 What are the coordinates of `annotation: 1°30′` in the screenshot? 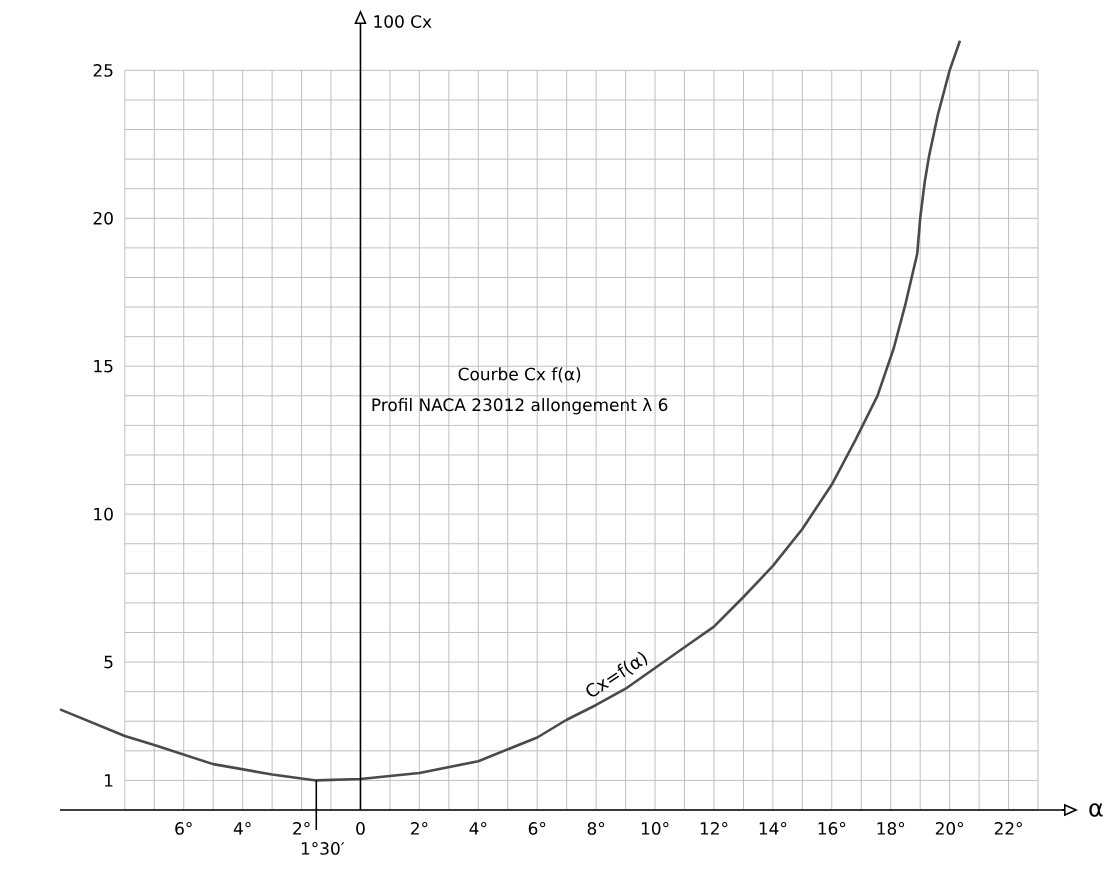 It's located at (323, 848).